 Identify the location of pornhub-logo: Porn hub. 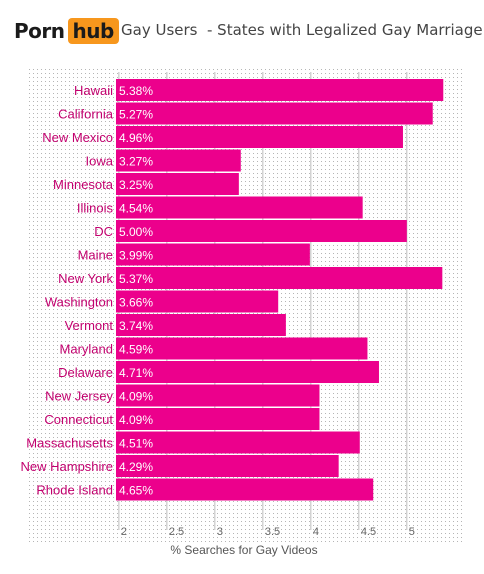
(66, 31).